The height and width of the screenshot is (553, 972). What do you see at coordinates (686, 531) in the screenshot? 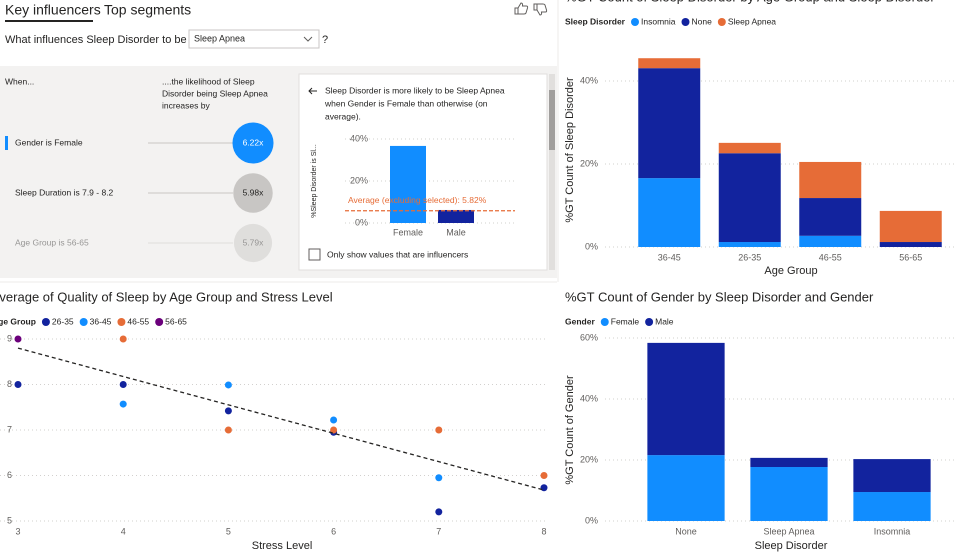
I see `x-tick-label: None` at bounding box center [686, 531].